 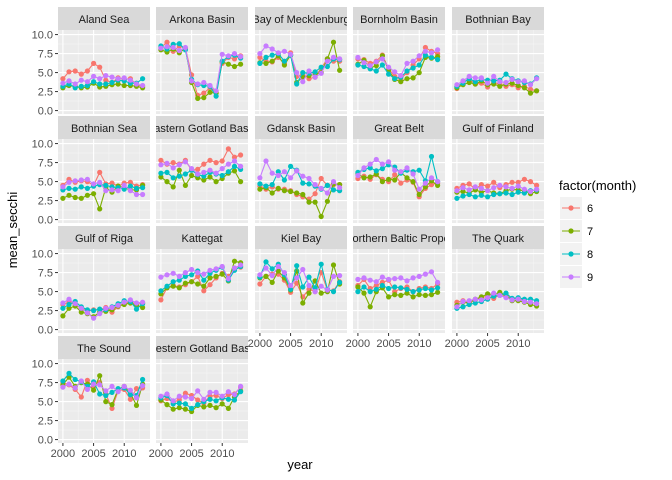 I want to click on y-tick-label: 2.5, so click(x=45, y=202).